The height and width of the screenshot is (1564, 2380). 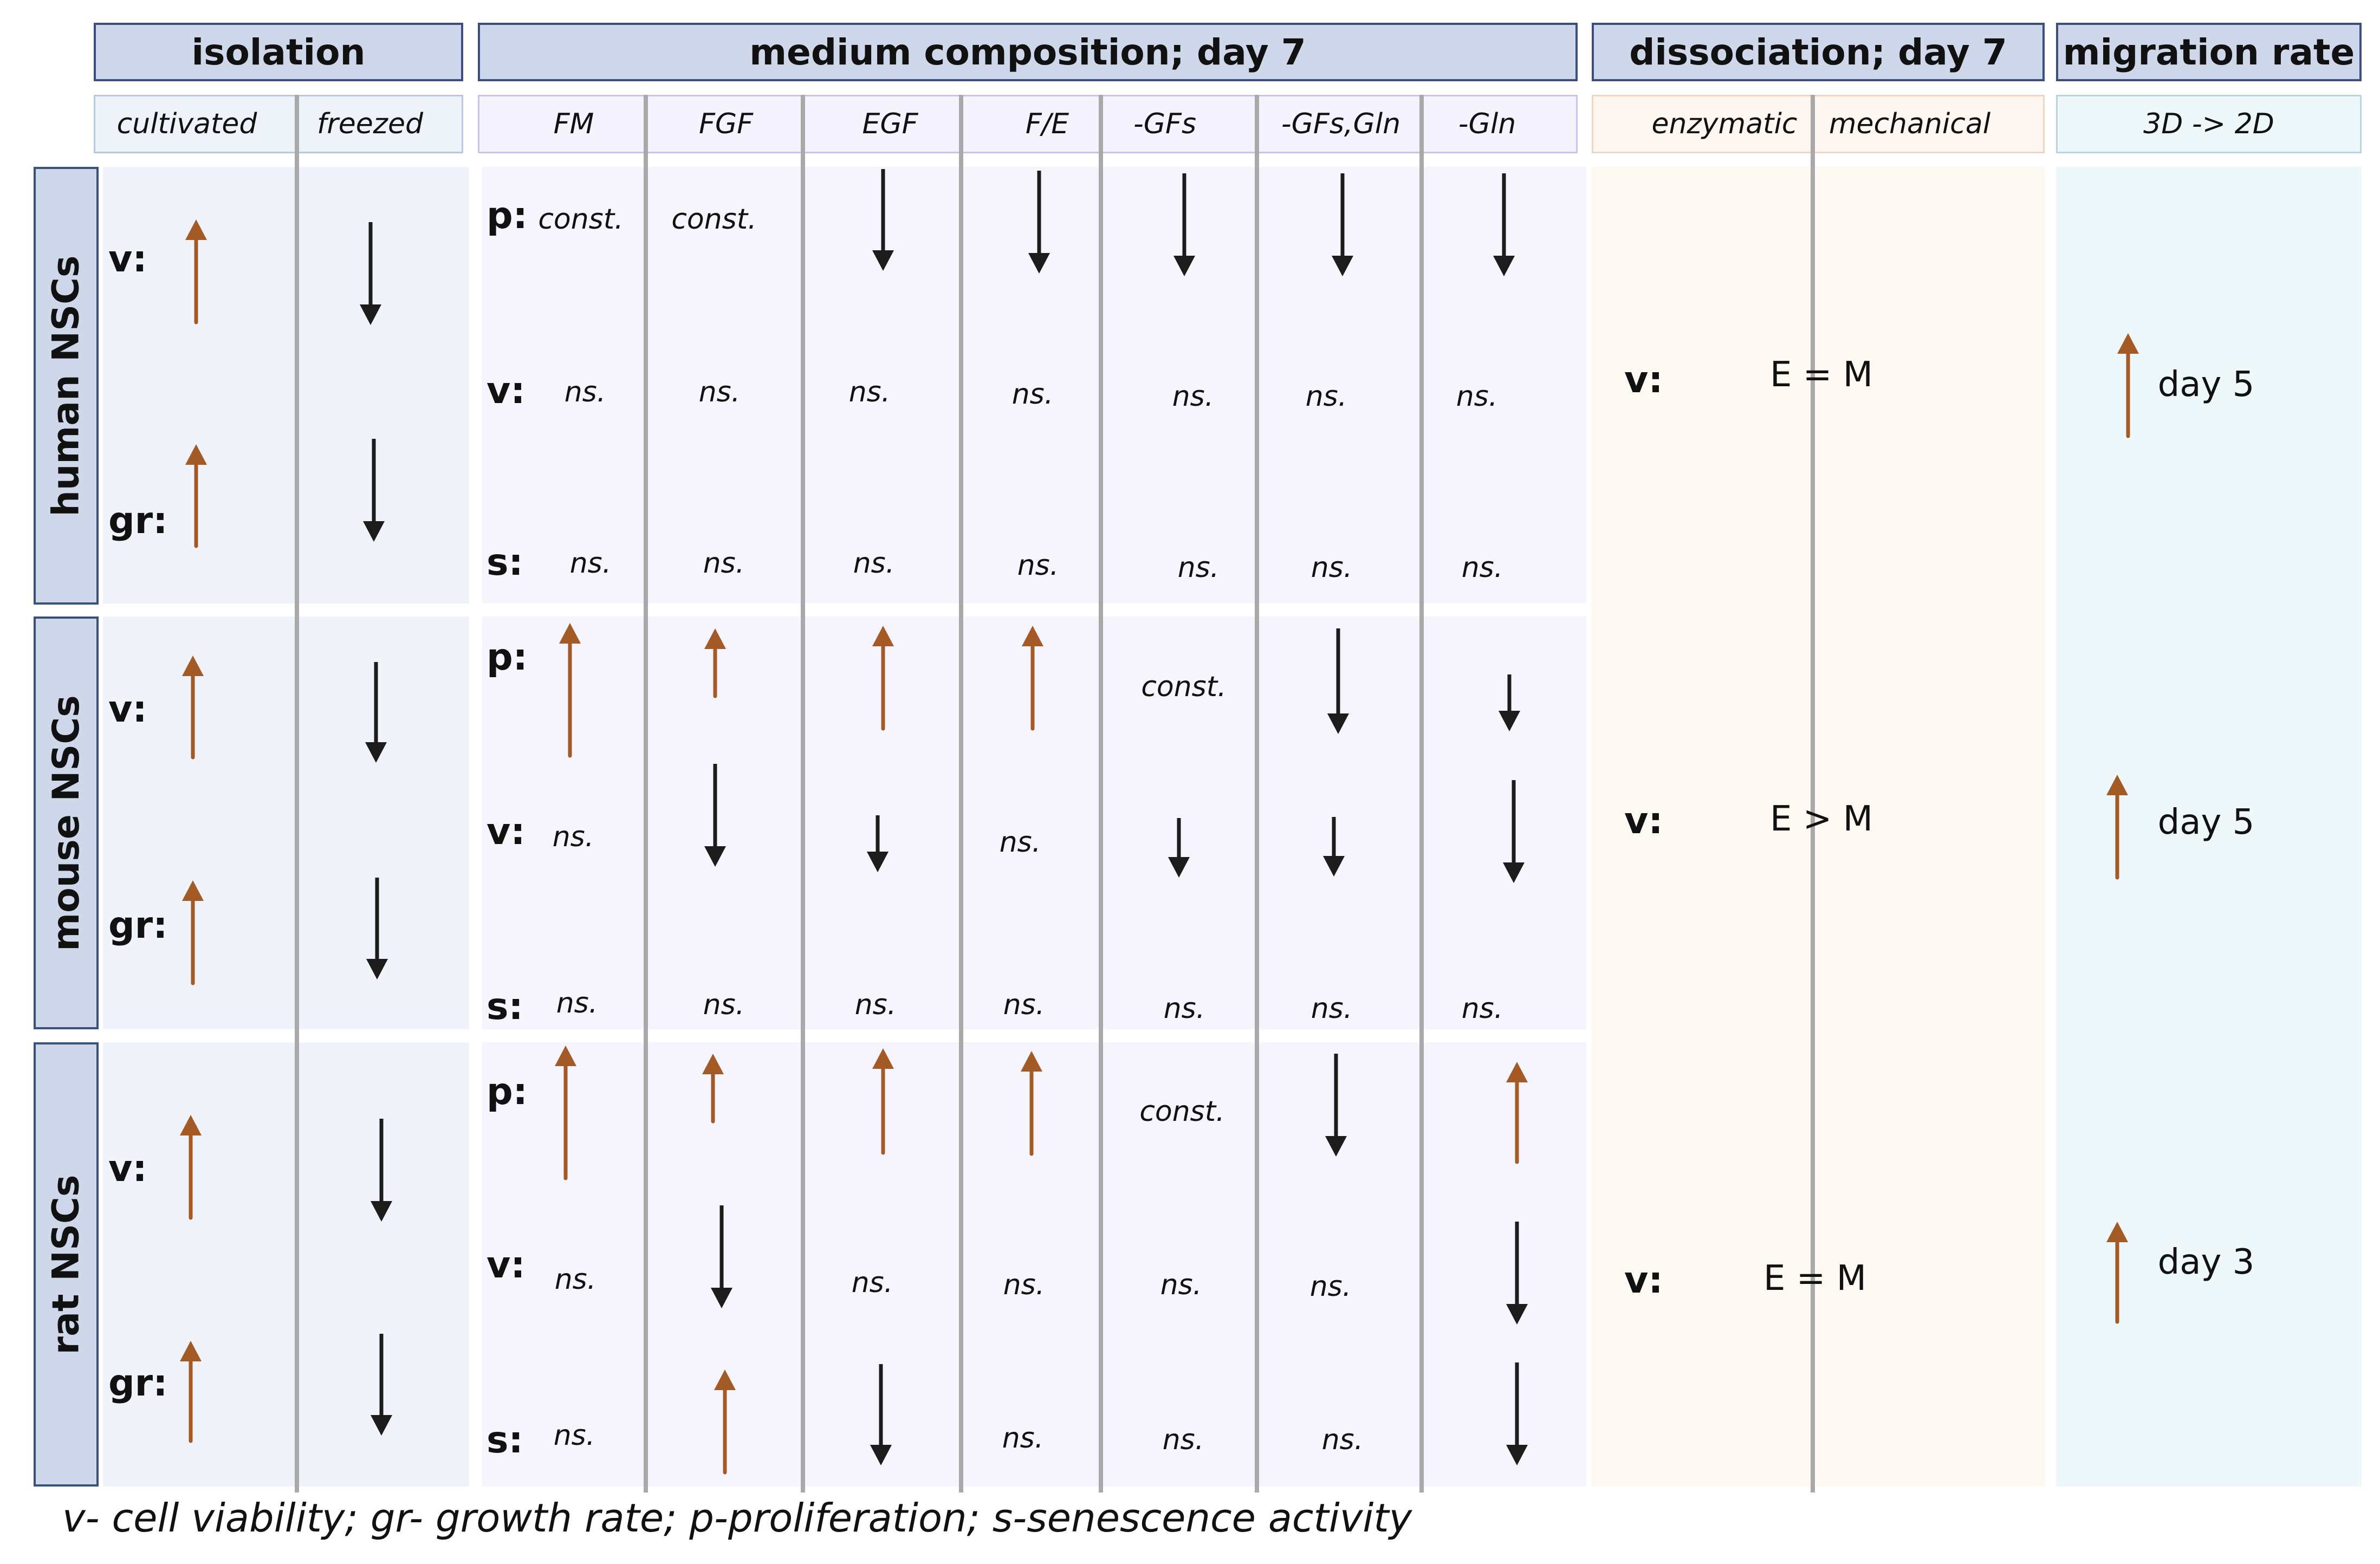 What do you see at coordinates (715, 815) in the screenshot?
I see `arrow-mouse-v-fgf` at bounding box center [715, 815].